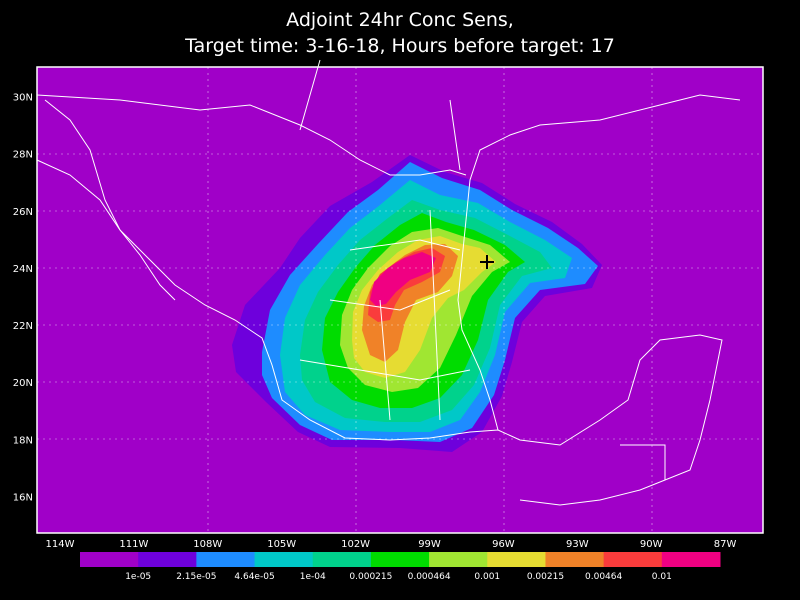 The image size is (800, 600). Describe the element at coordinates (196, 577) in the screenshot. I see `colorbar-label: 2.15e-05` at that location.